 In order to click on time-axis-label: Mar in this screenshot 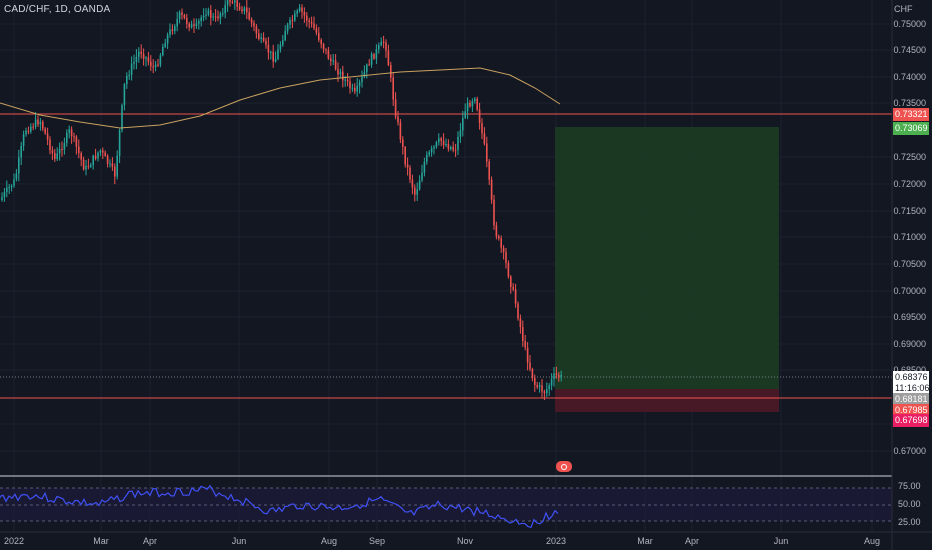, I will do `click(101, 541)`.